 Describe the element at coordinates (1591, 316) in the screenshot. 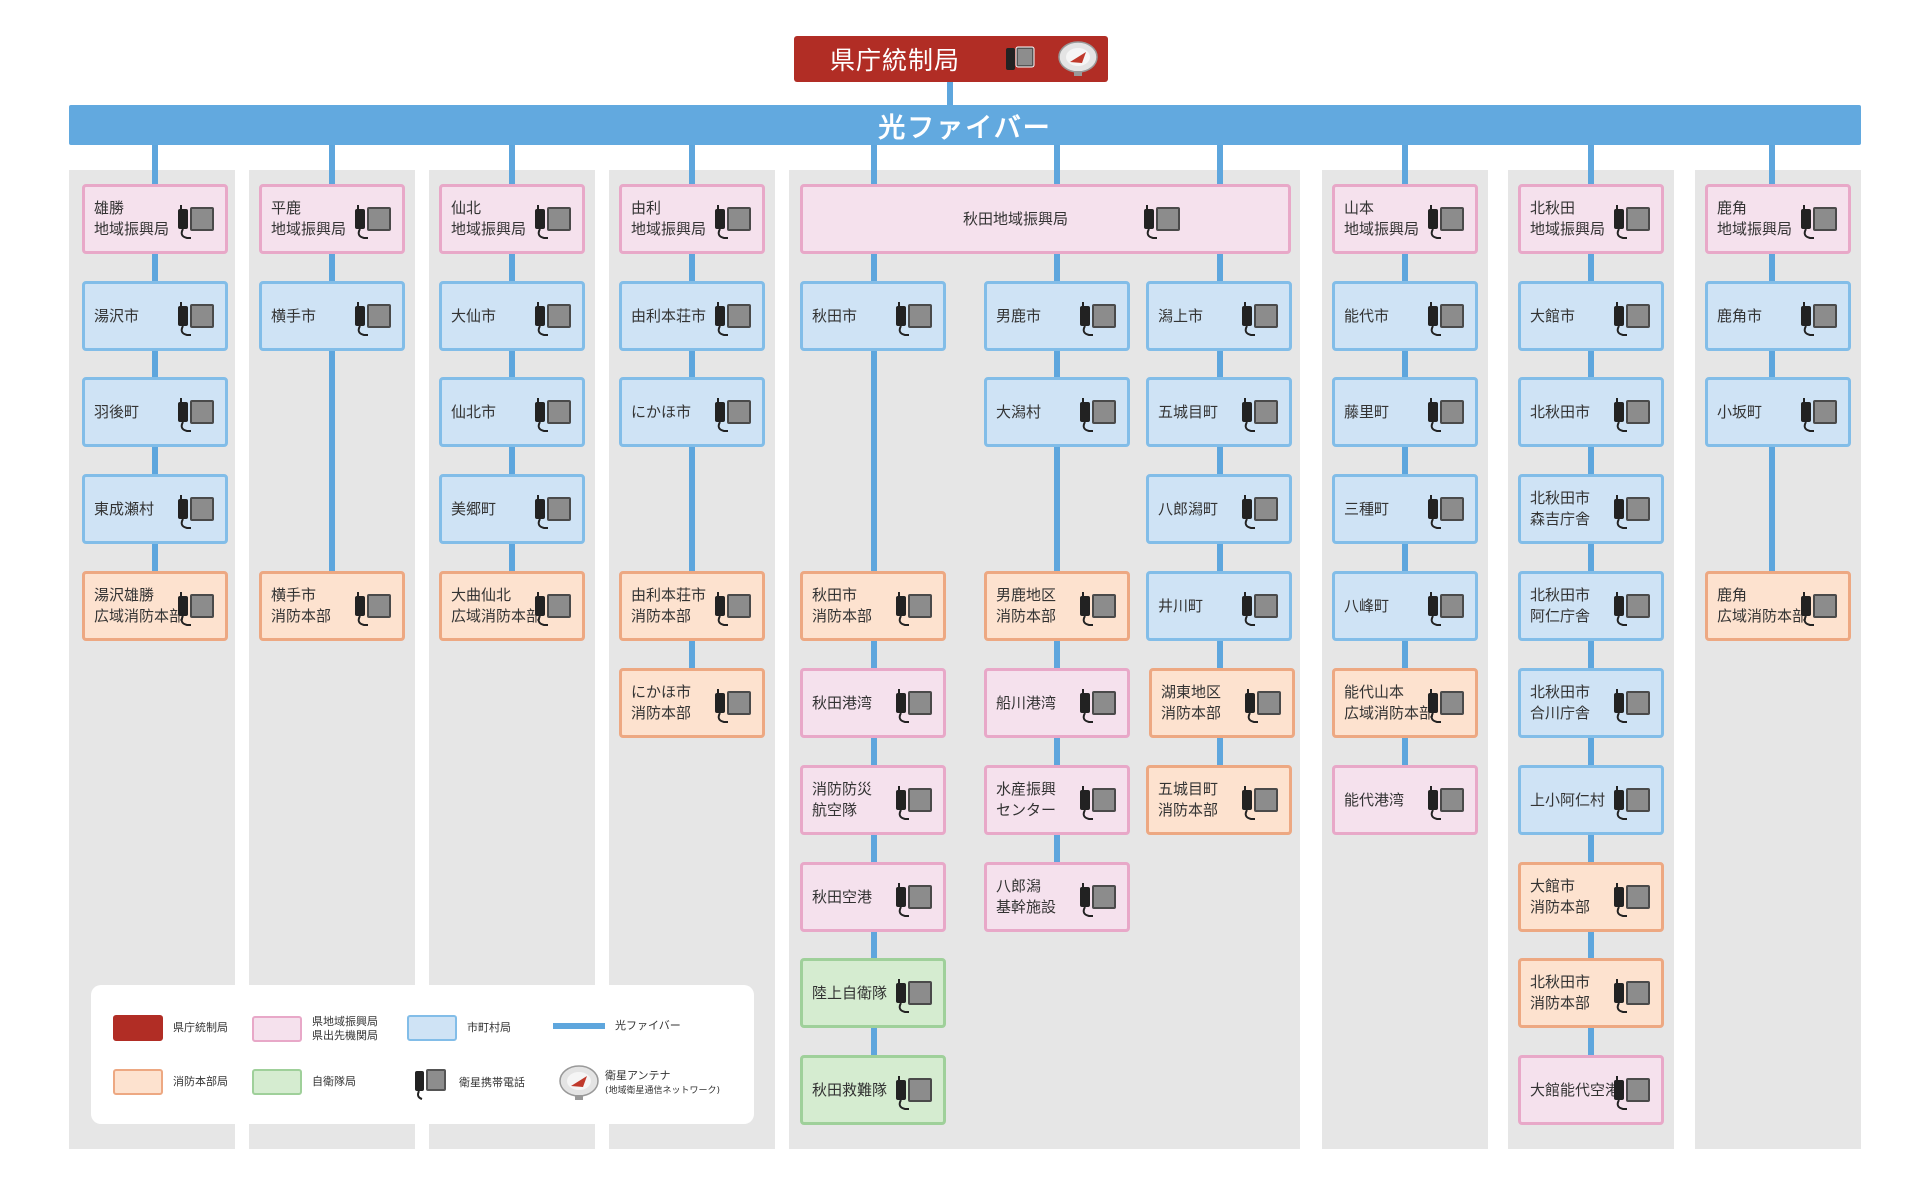

I see `station-node: 大館市` at that location.